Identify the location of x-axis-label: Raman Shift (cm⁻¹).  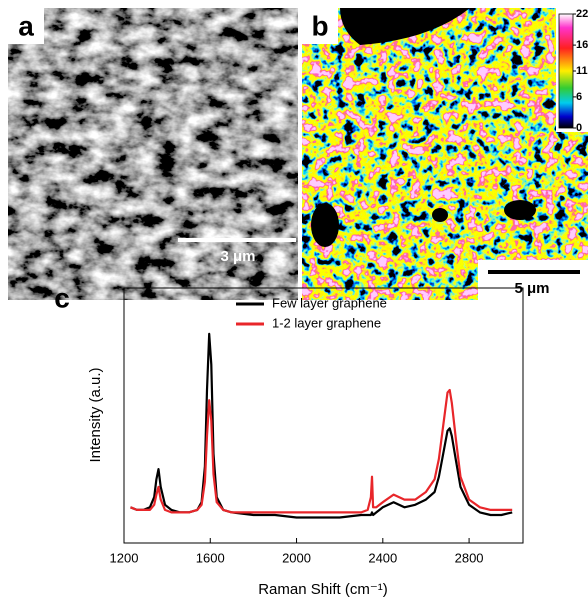
(323, 589).